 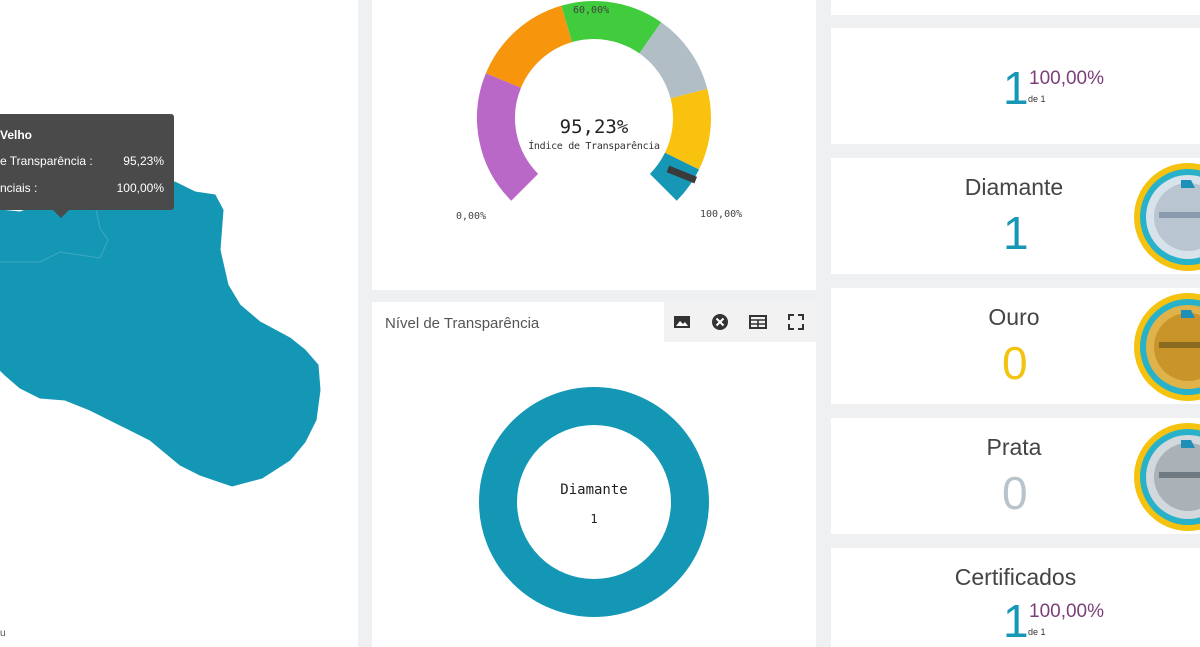 I want to click on gauge-chart, so click(x=594, y=101).